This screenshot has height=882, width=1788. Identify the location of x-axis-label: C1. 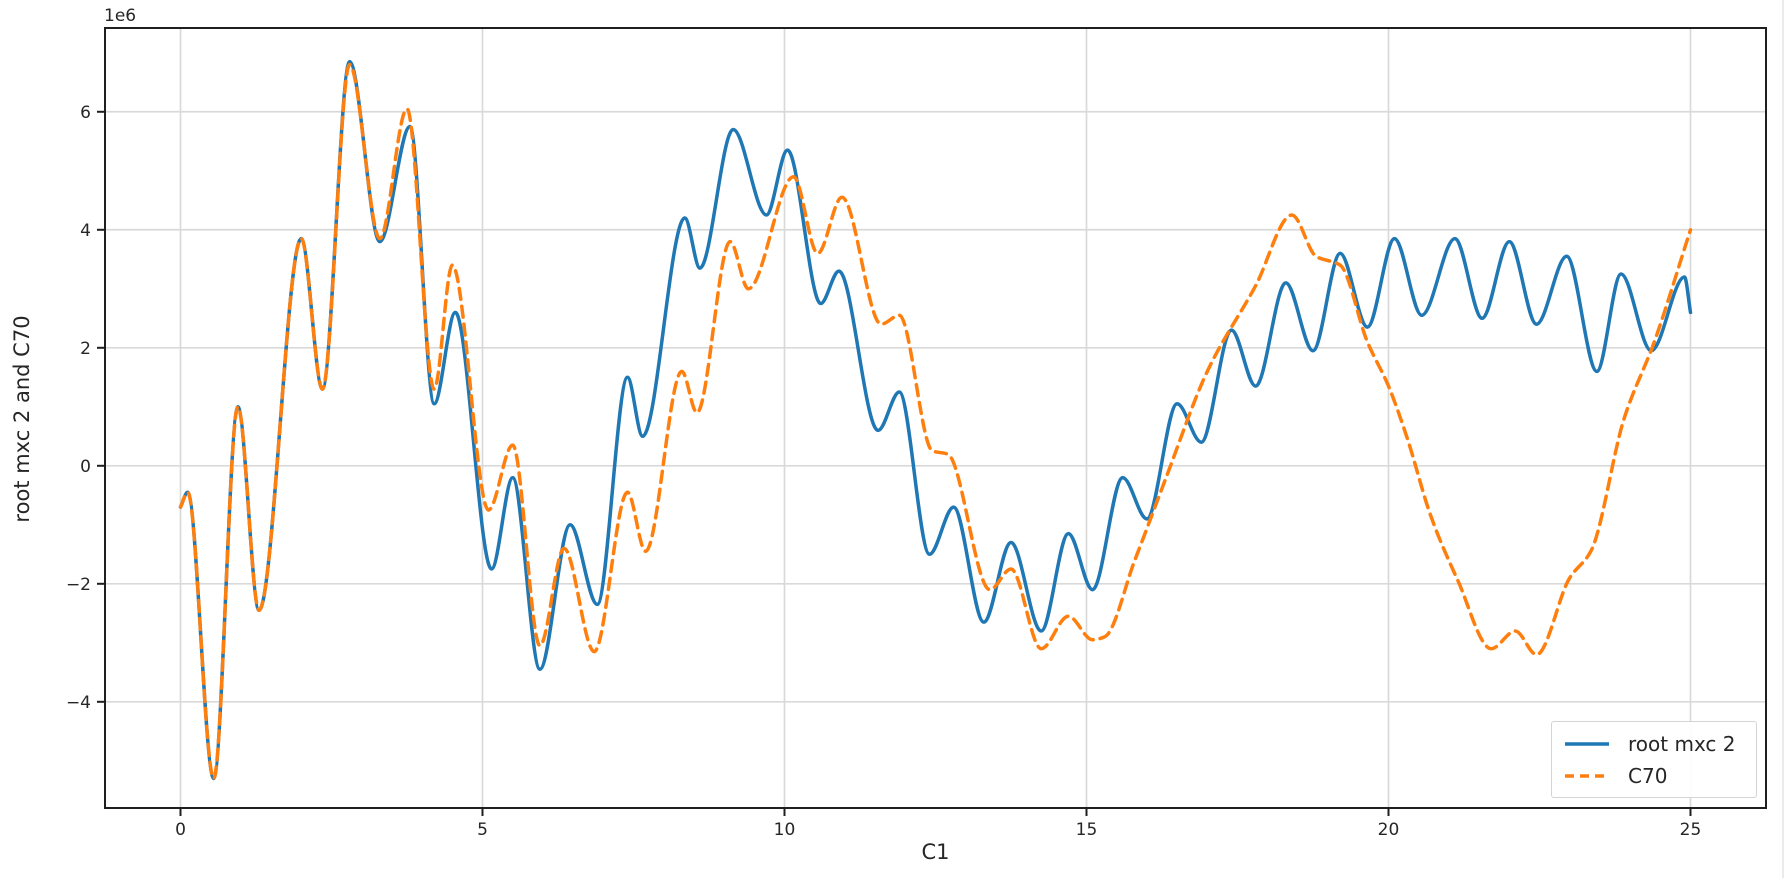
(935, 852).